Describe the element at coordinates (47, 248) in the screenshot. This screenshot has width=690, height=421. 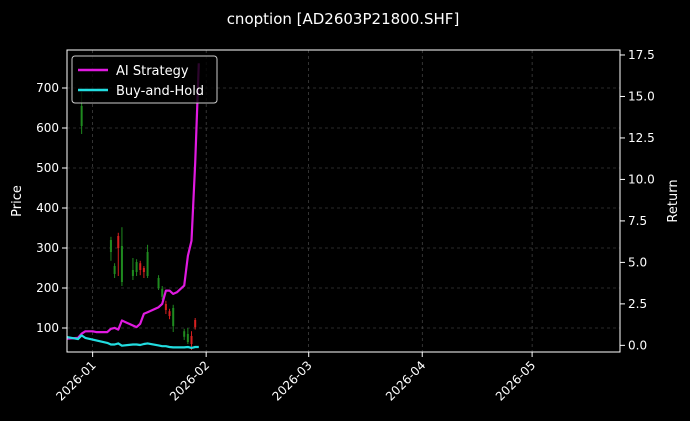
I see `y-left-tick-label: 300` at that location.